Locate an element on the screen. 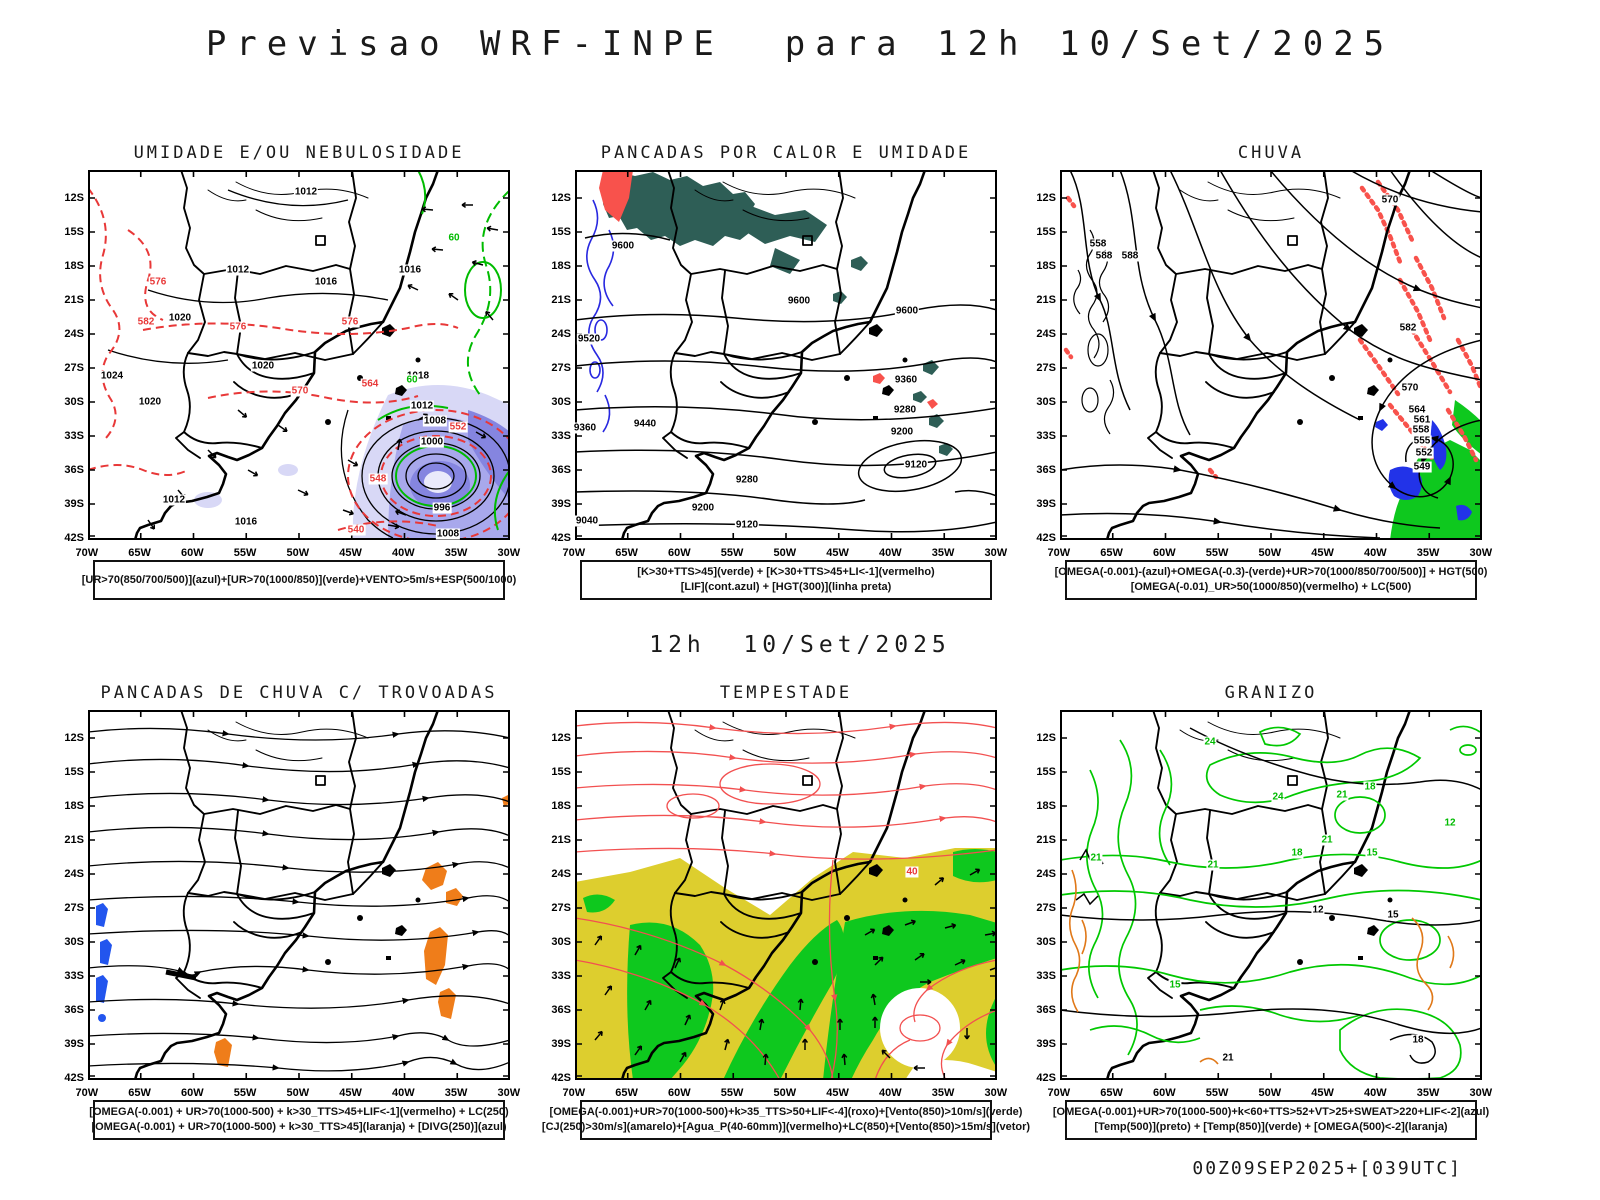 This screenshot has width=1600, height=1200. lat-axis-label: 21S is located at coordinates (74, 300).